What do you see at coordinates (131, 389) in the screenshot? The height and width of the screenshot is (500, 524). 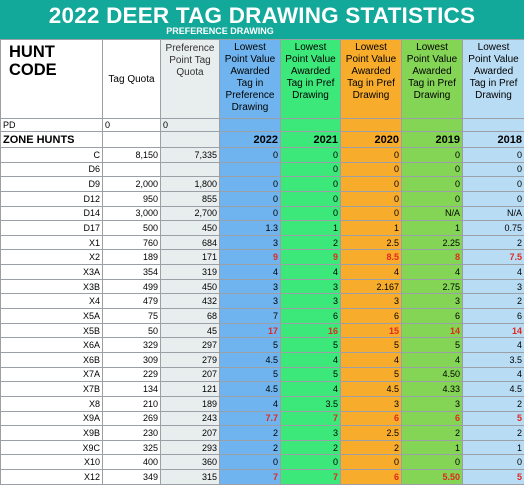 I see `tag-quota-cell: 134` at bounding box center [131, 389].